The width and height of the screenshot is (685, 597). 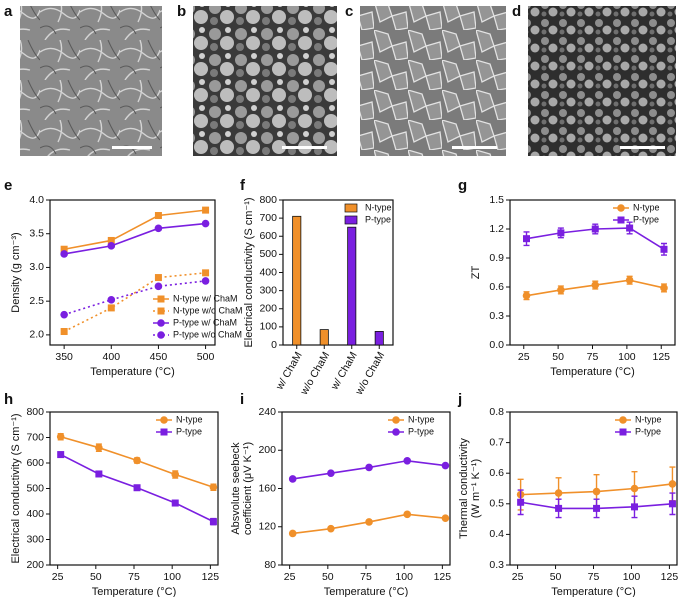 I want to click on y-tick-label: 0.6, so click(x=496, y=287).